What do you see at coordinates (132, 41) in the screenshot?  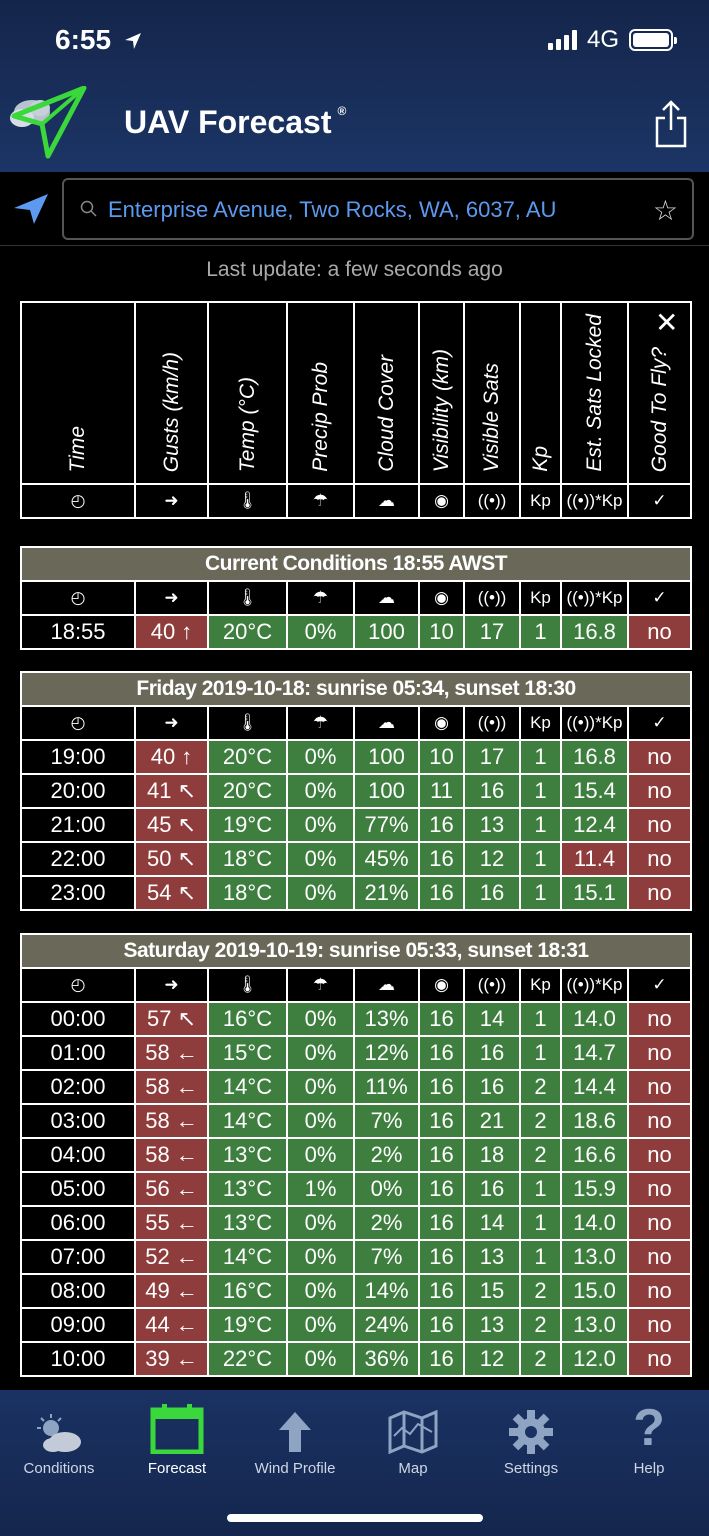 I see `location-services-icon` at bounding box center [132, 41].